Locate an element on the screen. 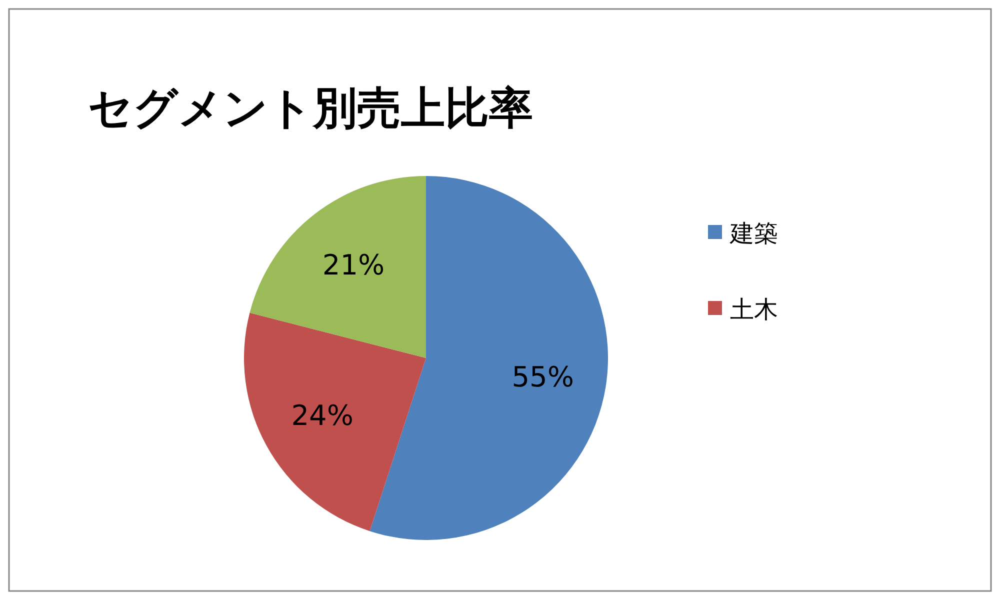 This screenshot has height=600, width=1000. data-label: 24% is located at coordinates (322, 415).